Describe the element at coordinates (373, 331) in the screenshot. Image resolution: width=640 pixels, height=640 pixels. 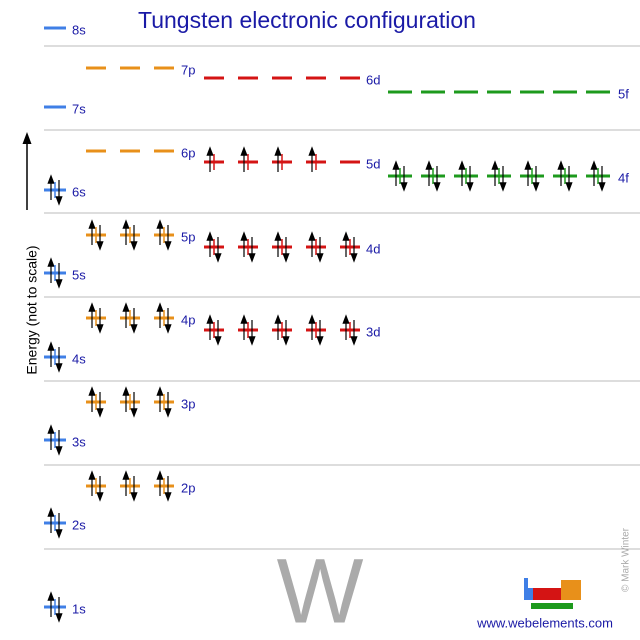
I see `orbital-label: 3d` at that location.